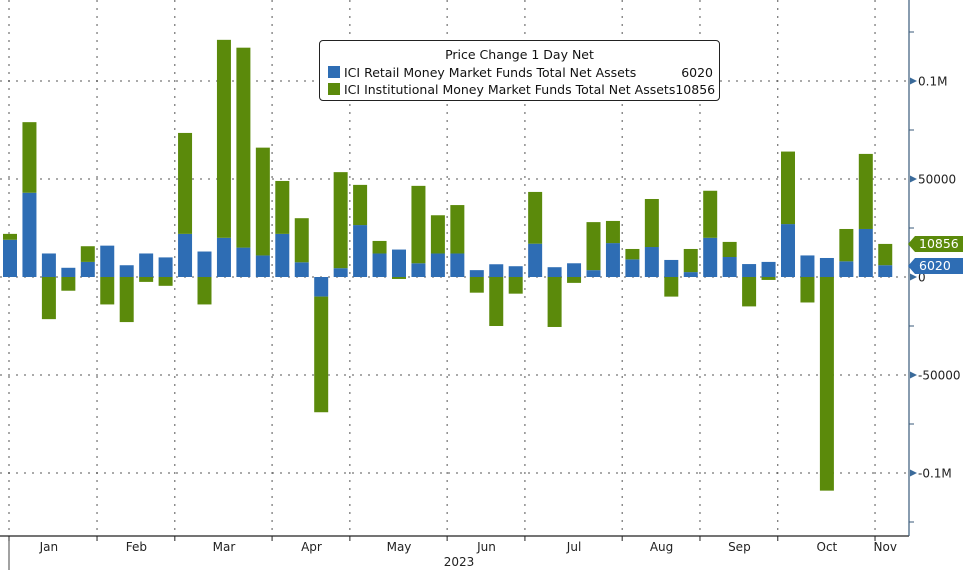  Describe the element at coordinates (939, 376) in the screenshot. I see `y-tick-label: -50000` at that location.